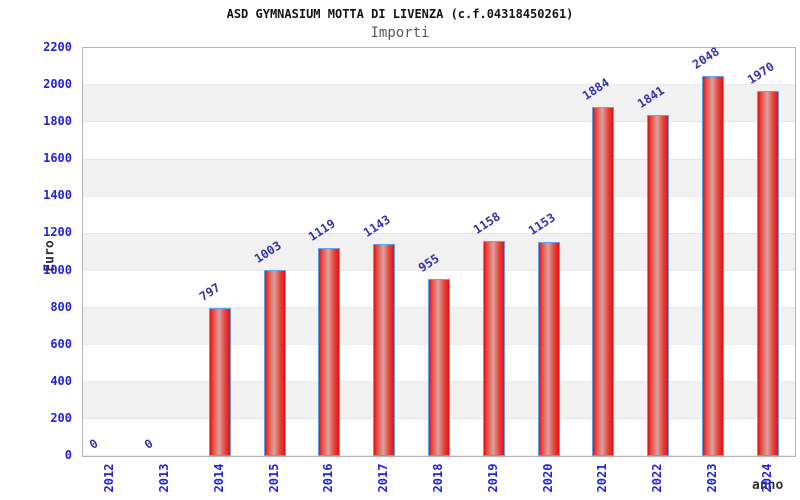 The height and width of the screenshot is (500, 800). What do you see at coordinates (57, 232) in the screenshot?
I see `y-tick-label: 1200` at bounding box center [57, 232].